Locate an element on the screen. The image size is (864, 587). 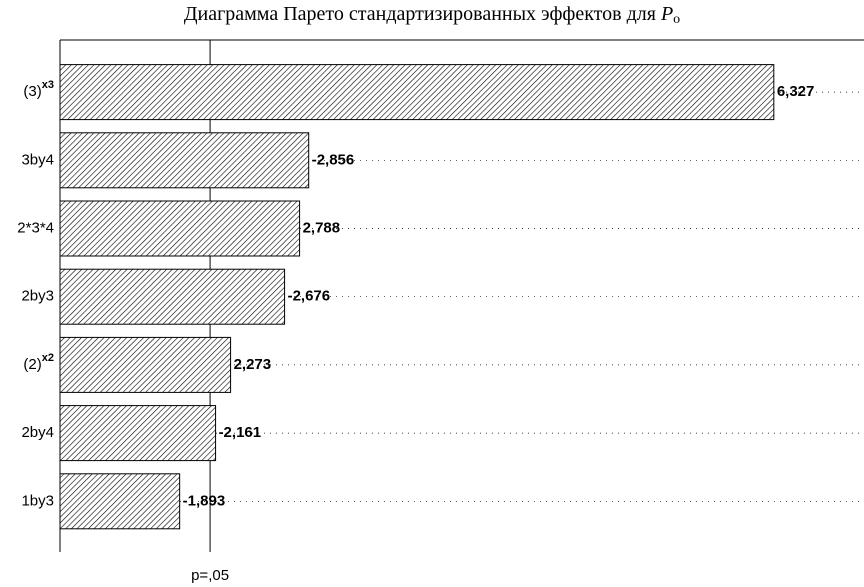
y-tick-label: 1by3 is located at coordinates (37, 500).